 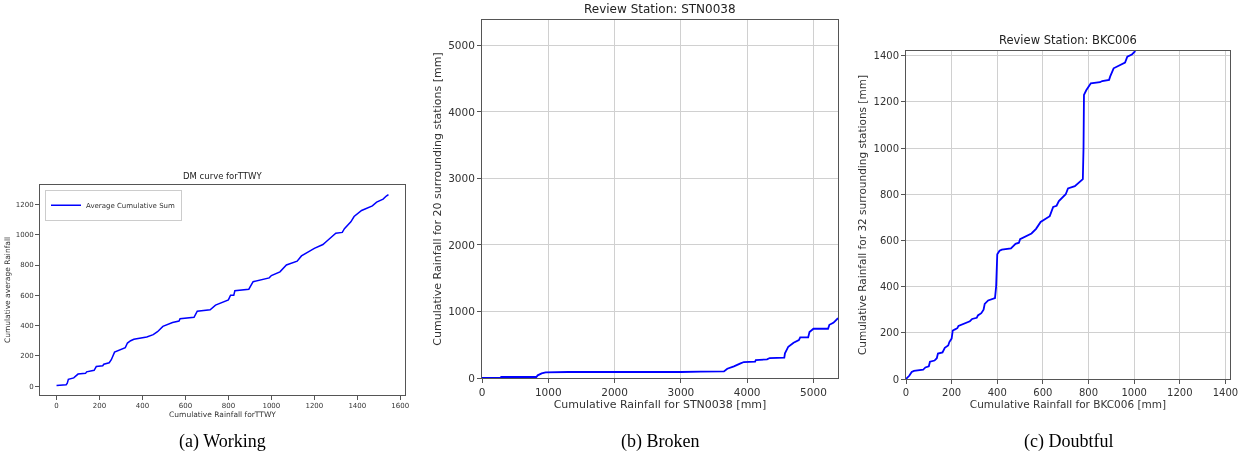 What do you see at coordinates (461, 44) in the screenshot?
I see `y-tick-label: 5000` at bounding box center [461, 44].